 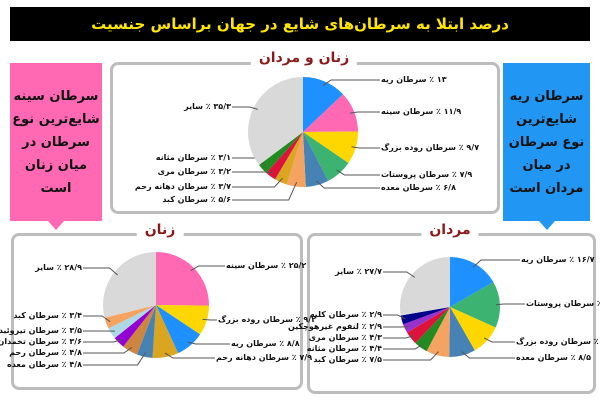 What do you see at coordinates (563, 304) in the screenshot?
I see `slice-label: ۱۵ ٪ سرطان پروستات` at bounding box center [563, 304].